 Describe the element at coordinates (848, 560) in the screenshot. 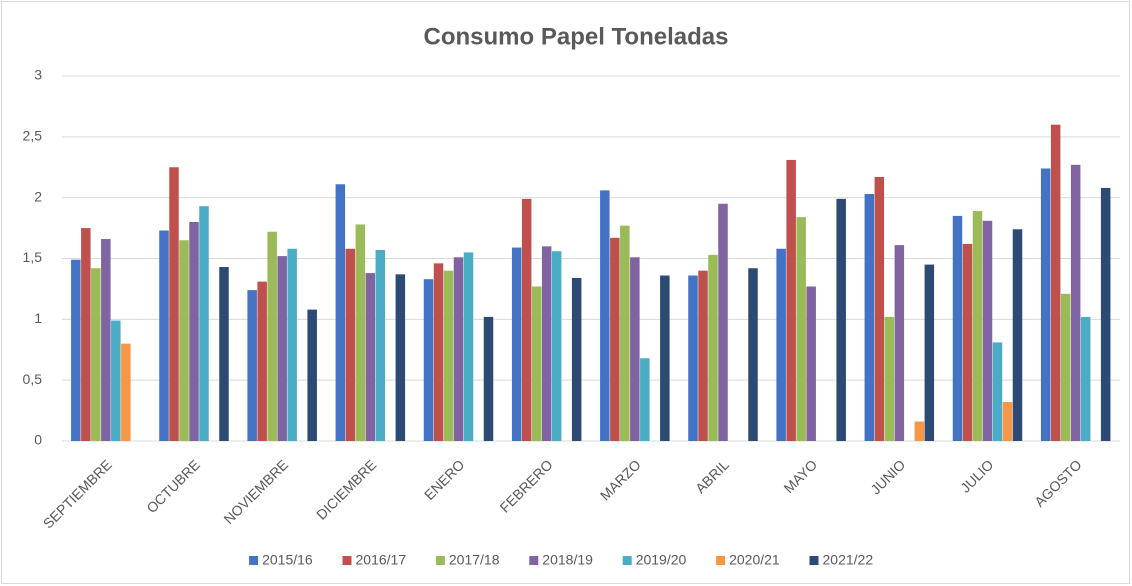

I see `legend-label: 2021/22` at that location.